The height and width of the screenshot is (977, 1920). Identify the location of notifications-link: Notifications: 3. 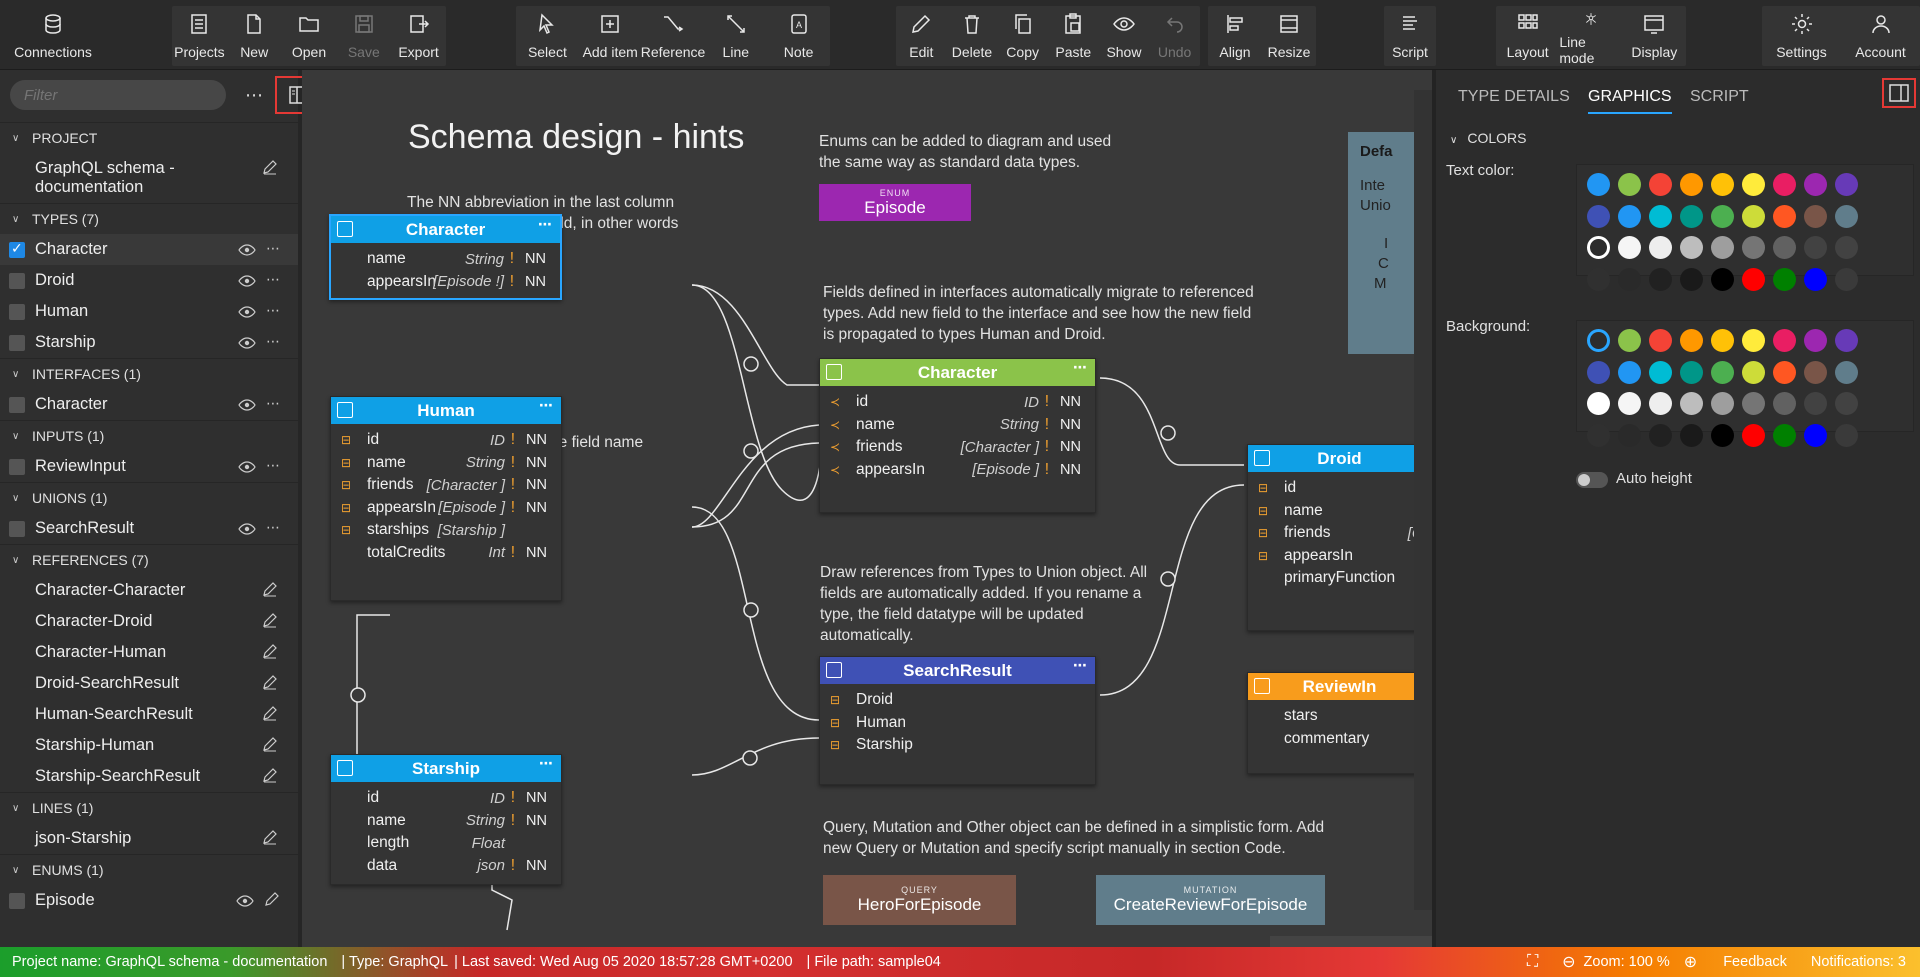
(1858, 962).